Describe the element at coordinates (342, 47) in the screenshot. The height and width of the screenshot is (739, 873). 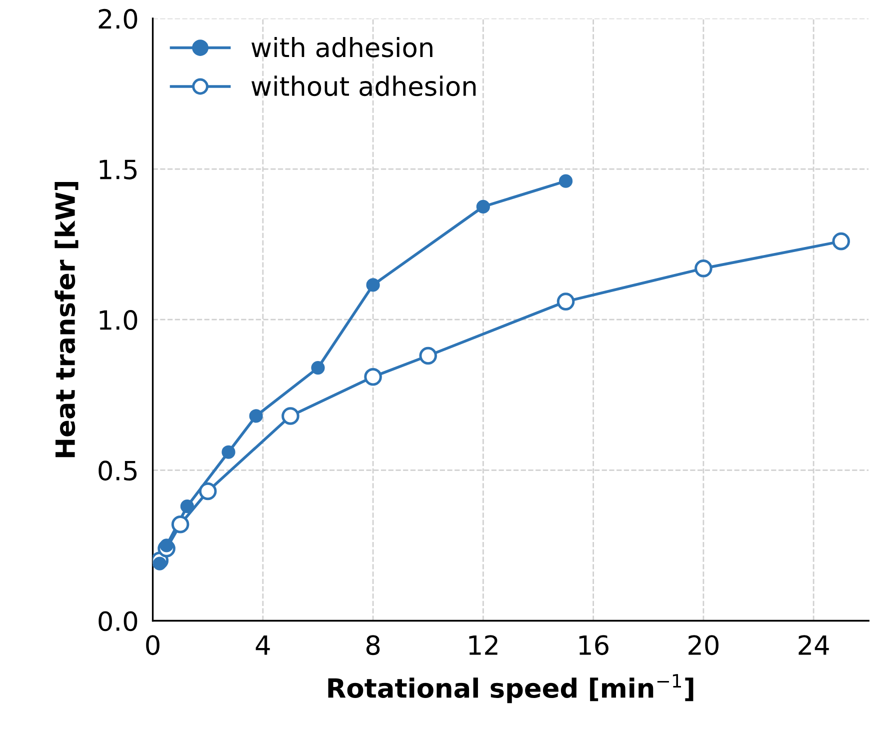
I see `legend-label: with adhesion` at that location.